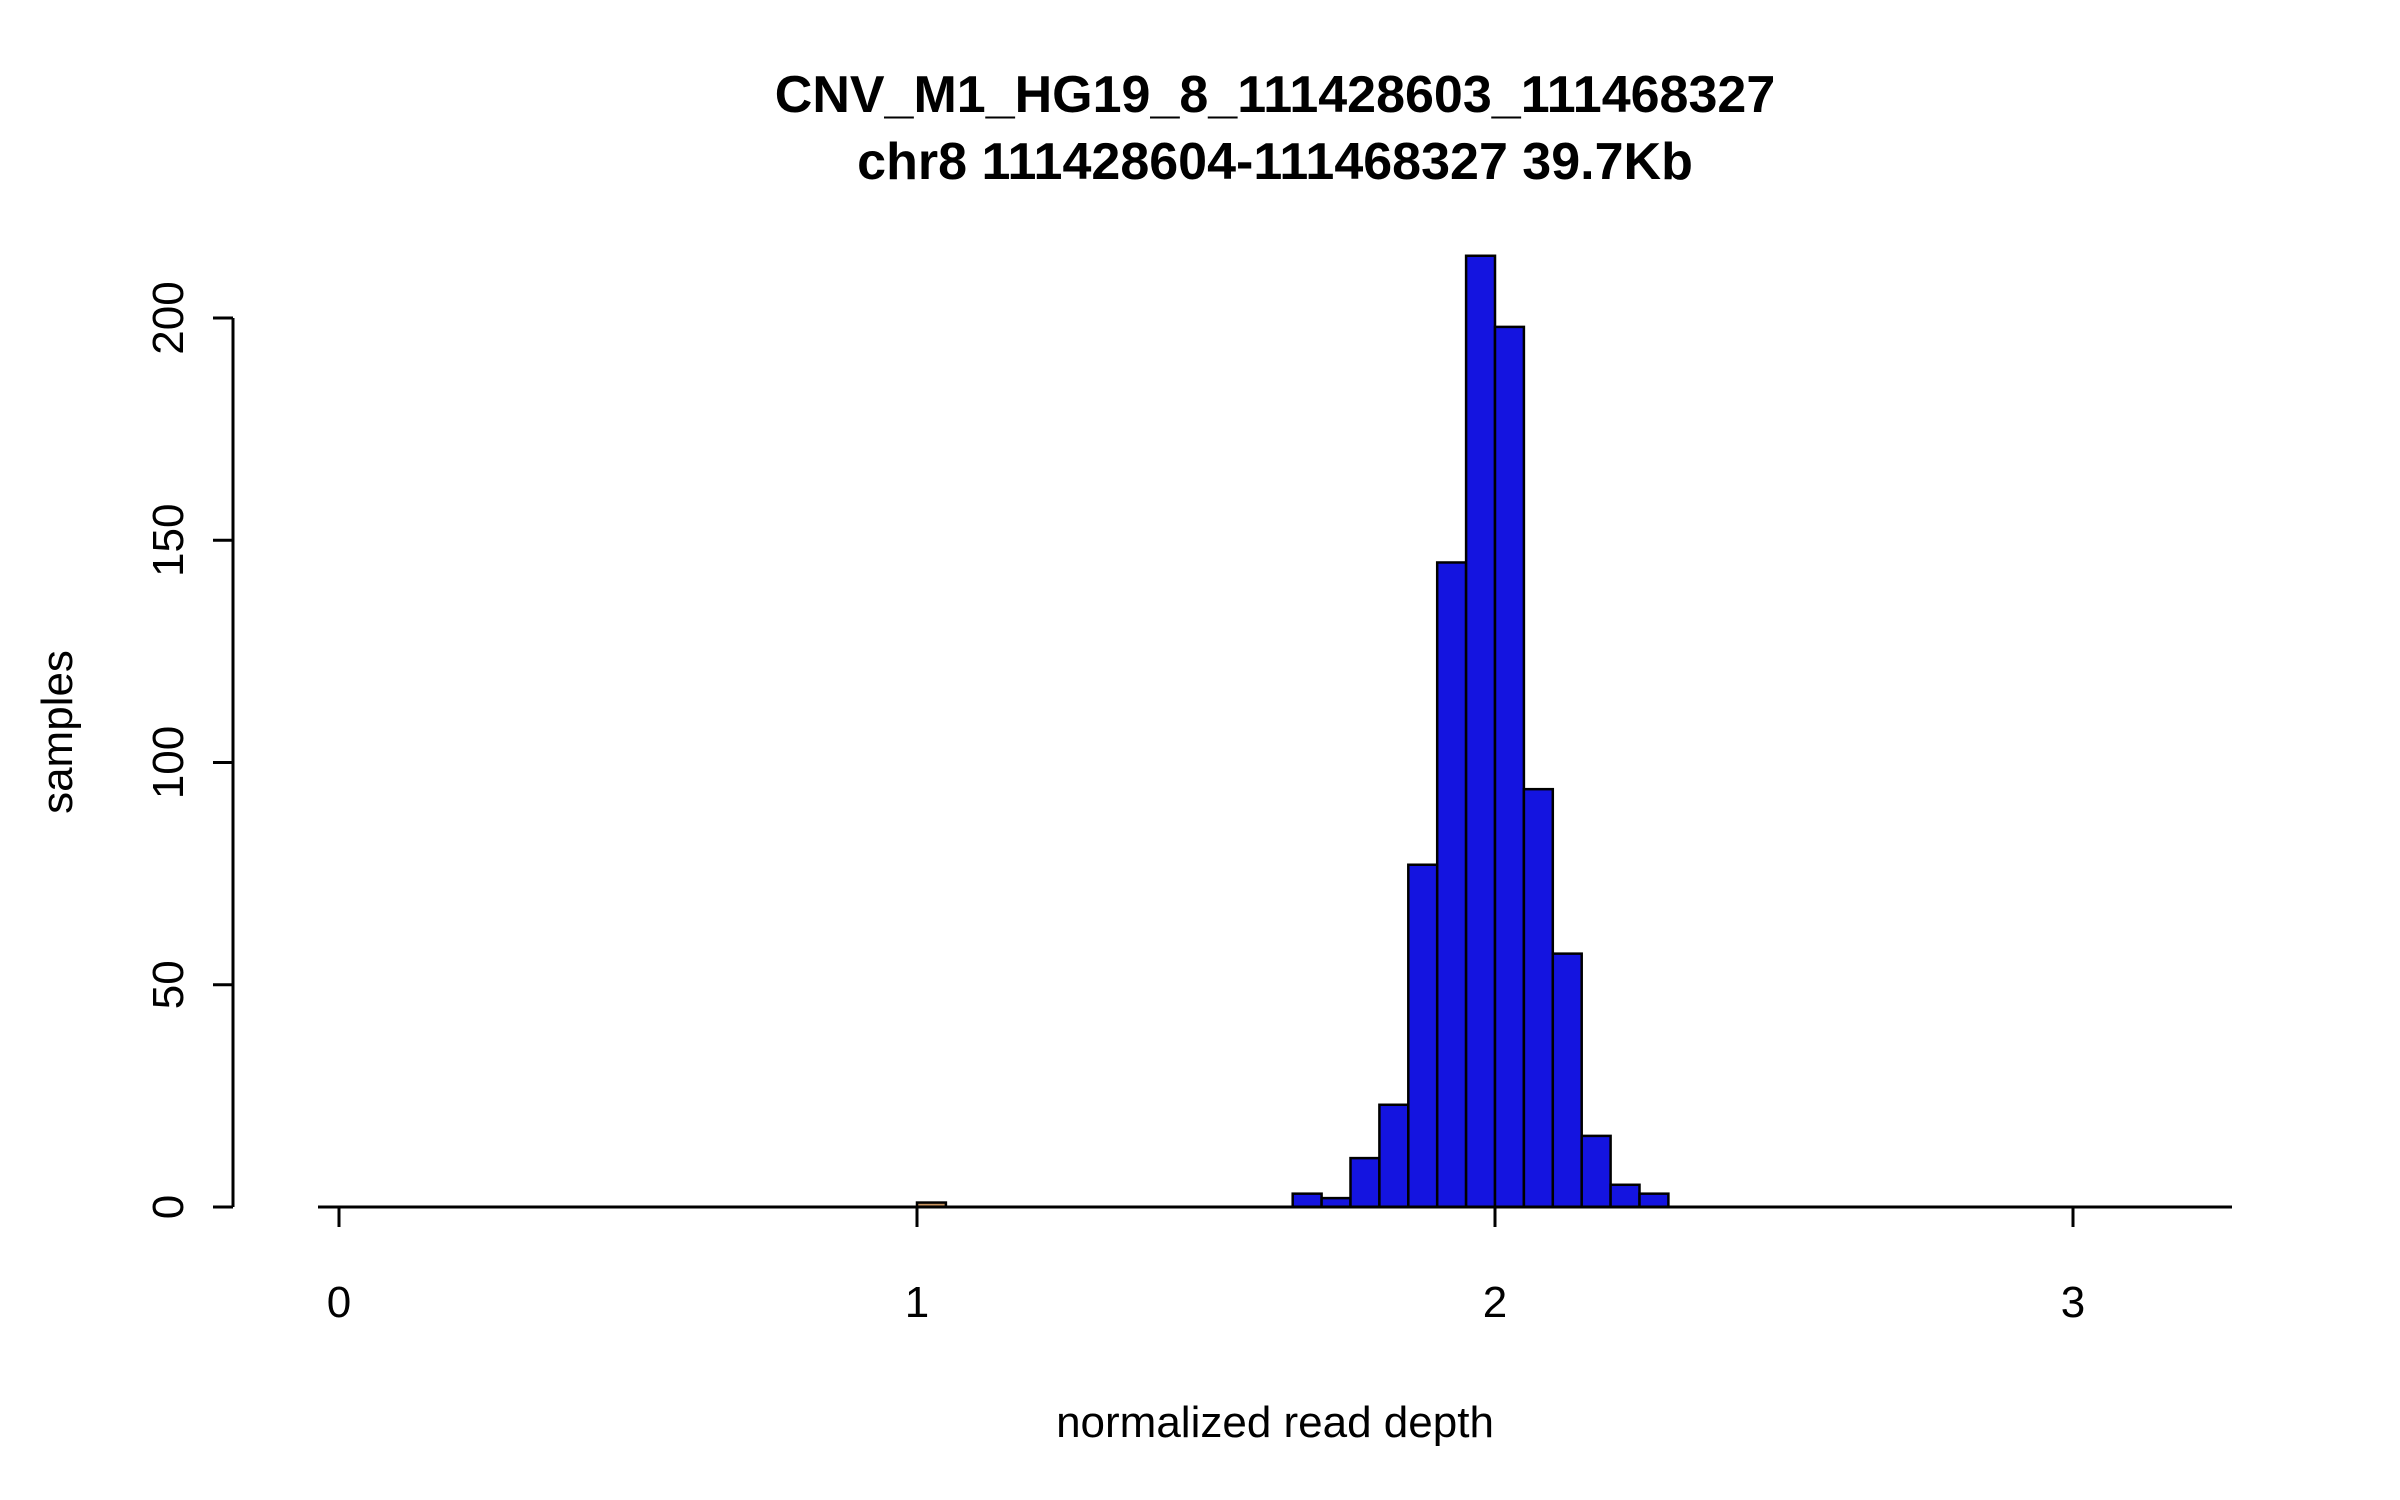 The width and height of the screenshot is (2400, 1500). Describe the element at coordinates (1495, 1302) in the screenshot. I see `x-axis-tick-label: 2` at that location.